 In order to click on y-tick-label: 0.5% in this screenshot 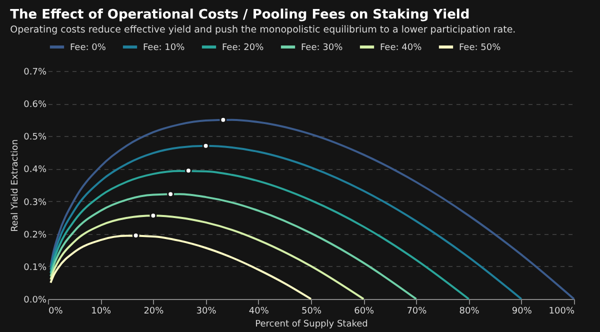, I will do `click(35, 137)`.